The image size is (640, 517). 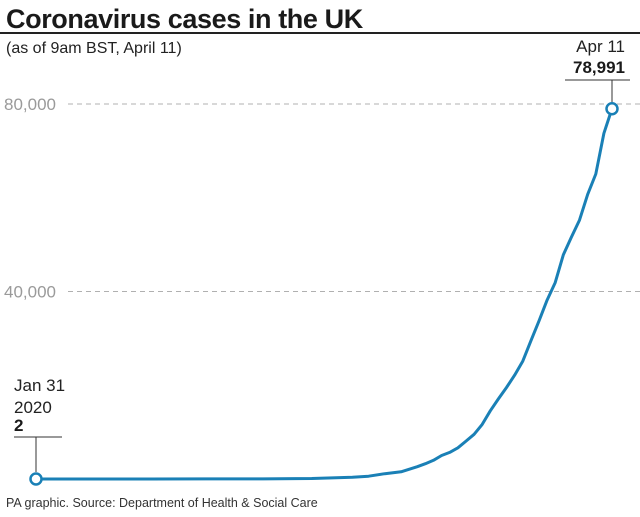 I want to click on y-tick-labels: 40,000 80,000, so click(x=30, y=198).